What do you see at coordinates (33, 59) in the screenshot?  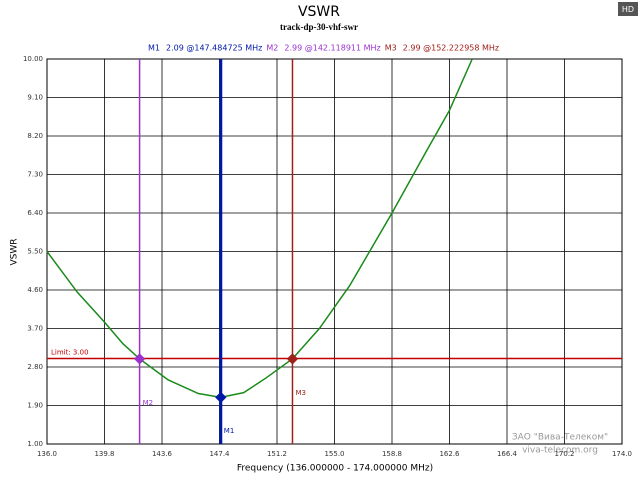 I see `y-tick-label: 10.00` at bounding box center [33, 59].